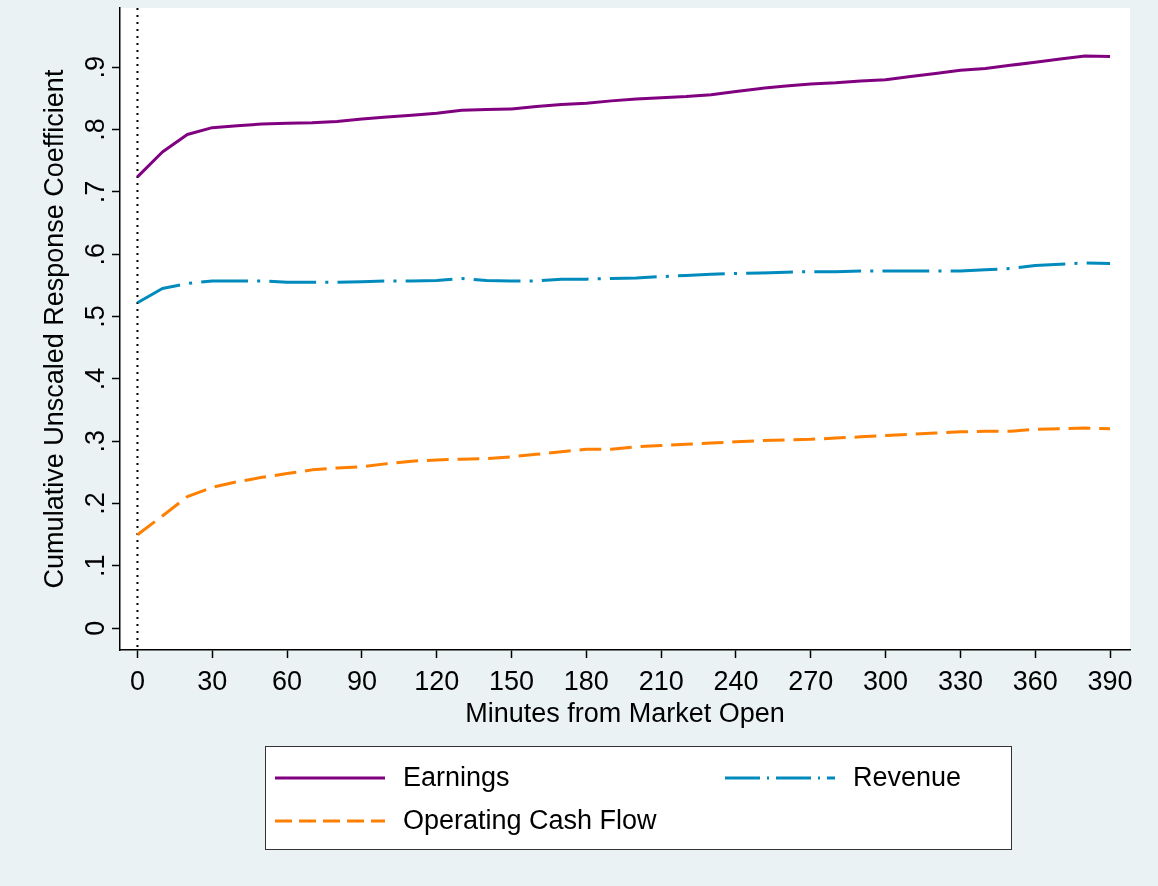 Image resolution: width=1158 pixels, height=886 pixels. Describe the element at coordinates (456, 777) in the screenshot. I see `legend-label: Earnings` at that location.